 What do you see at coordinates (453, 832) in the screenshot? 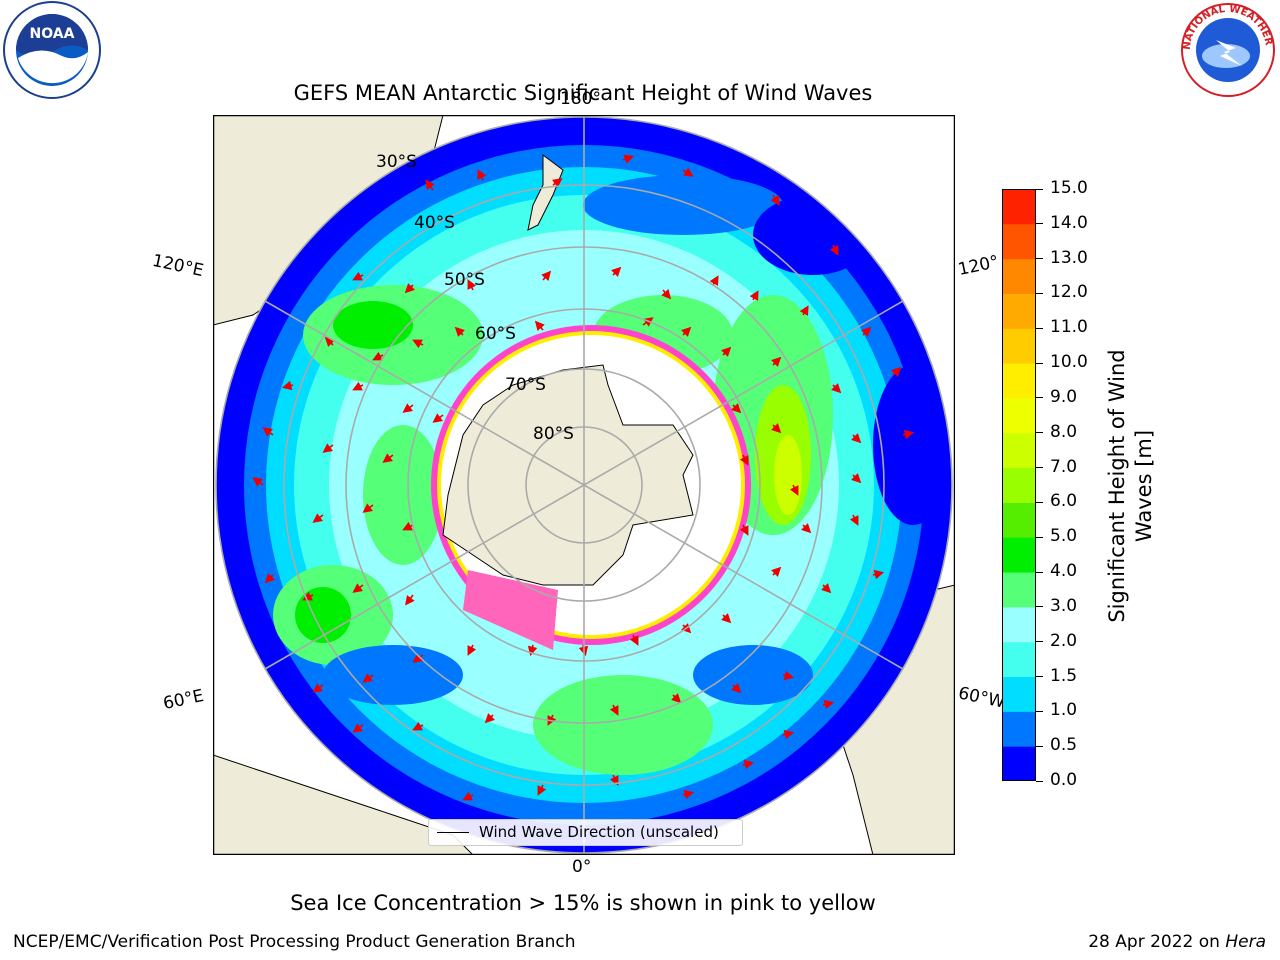
I see `legend-line` at bounding box center [453, 832].